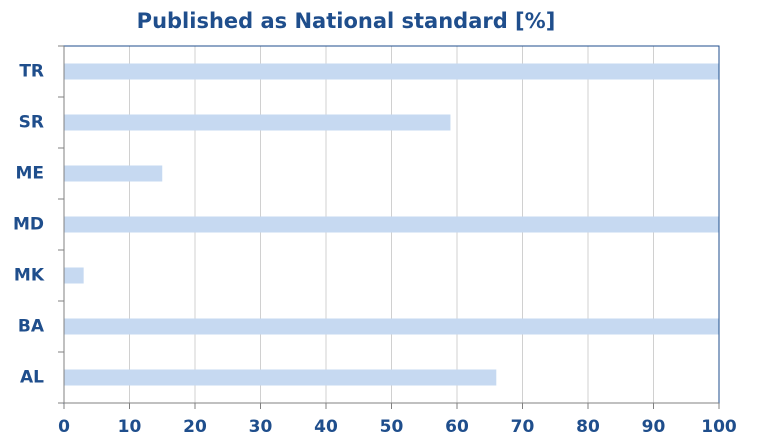 Image resolution: width=759 pixels, height=448 pixels. What do you see at coordinates (31, 327) in the screenshot?
I see `y-tick-label: BA` at bounding box center [31, 327].